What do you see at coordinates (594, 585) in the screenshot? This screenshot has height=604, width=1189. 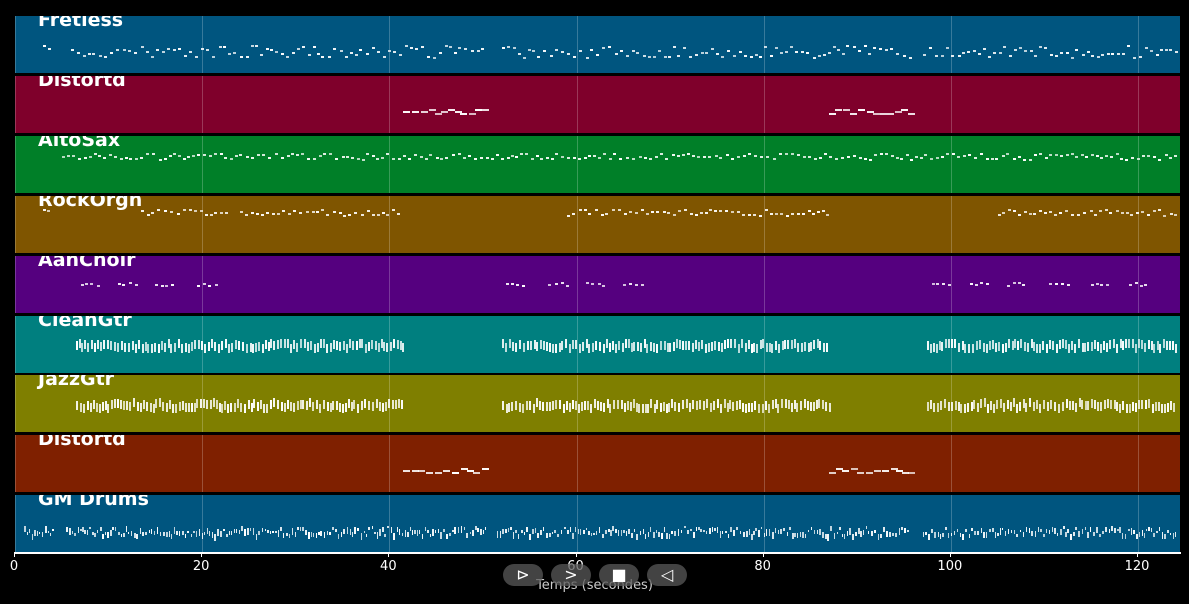 I see `x-axis-label: Temps (secondes)` at bounding box center [594, 585].